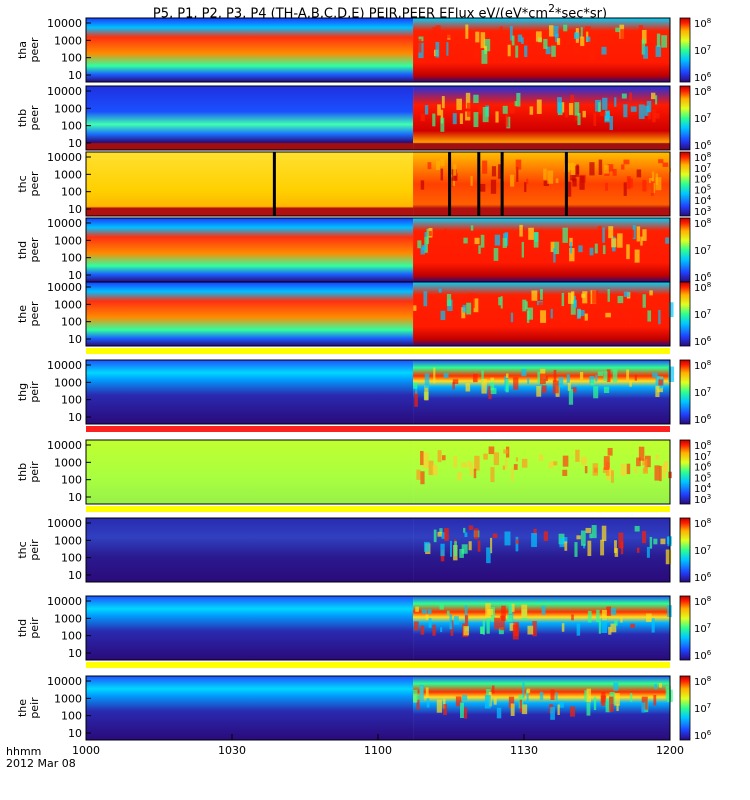 The width and height of the screenshot is (750, 800). I want to click on x-axis-date-label: 2012 Mar 08, so click(41, 763).